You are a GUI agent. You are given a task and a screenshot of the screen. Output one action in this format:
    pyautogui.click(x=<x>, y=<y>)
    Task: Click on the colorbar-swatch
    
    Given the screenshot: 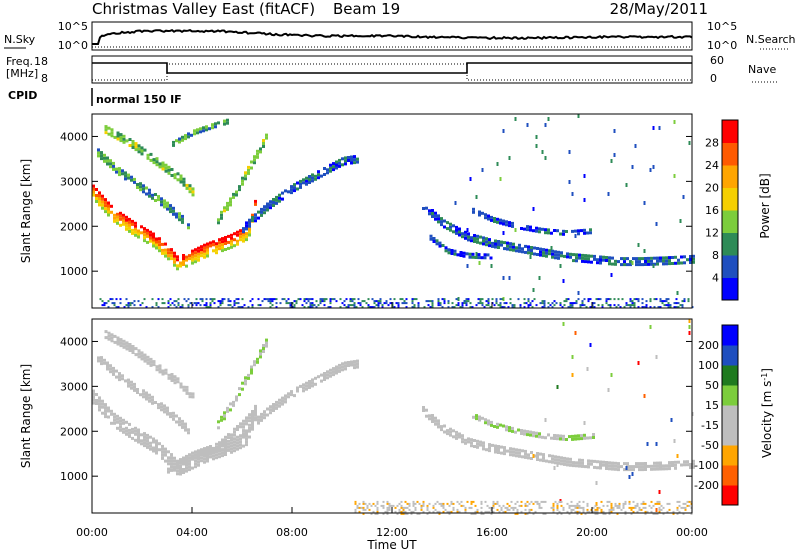 What is the action you would take?
    pyautogui.click(x=730, y=176)
    